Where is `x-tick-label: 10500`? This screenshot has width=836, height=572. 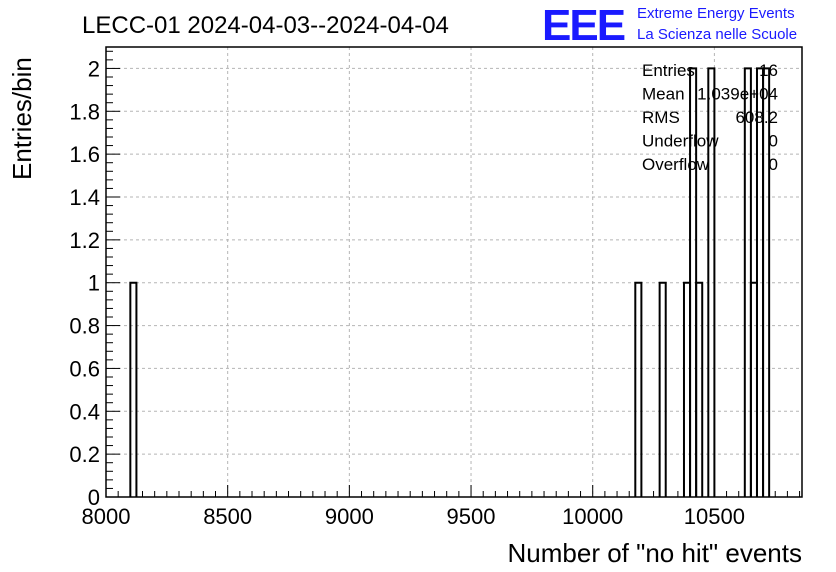 x-tick-label: 10500 is located at coordinates (714, 516).